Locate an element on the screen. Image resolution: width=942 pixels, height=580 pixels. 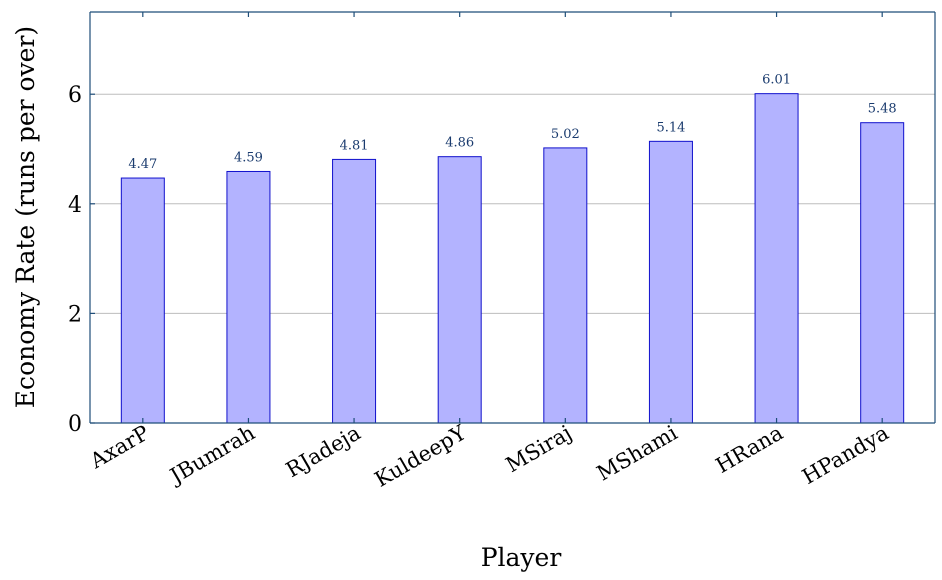
y-tick-label: 4 is located at coordinates (75, 205).